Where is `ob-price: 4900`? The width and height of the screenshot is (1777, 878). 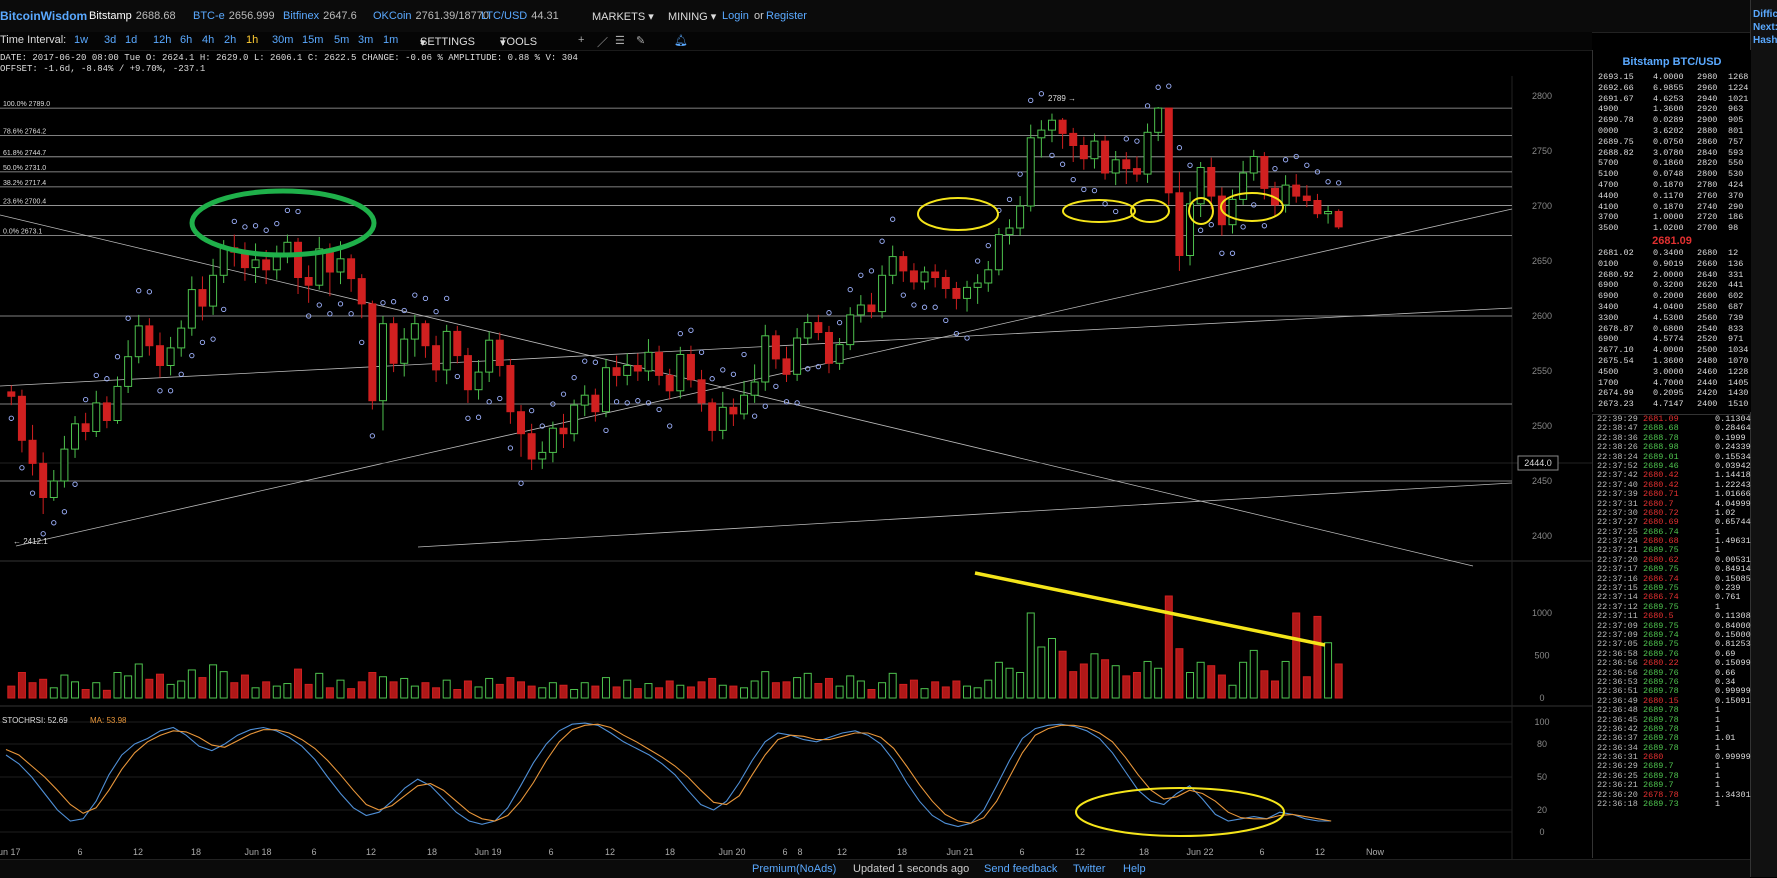
ob-price: 4900 is located at coordinates (1608, 109).